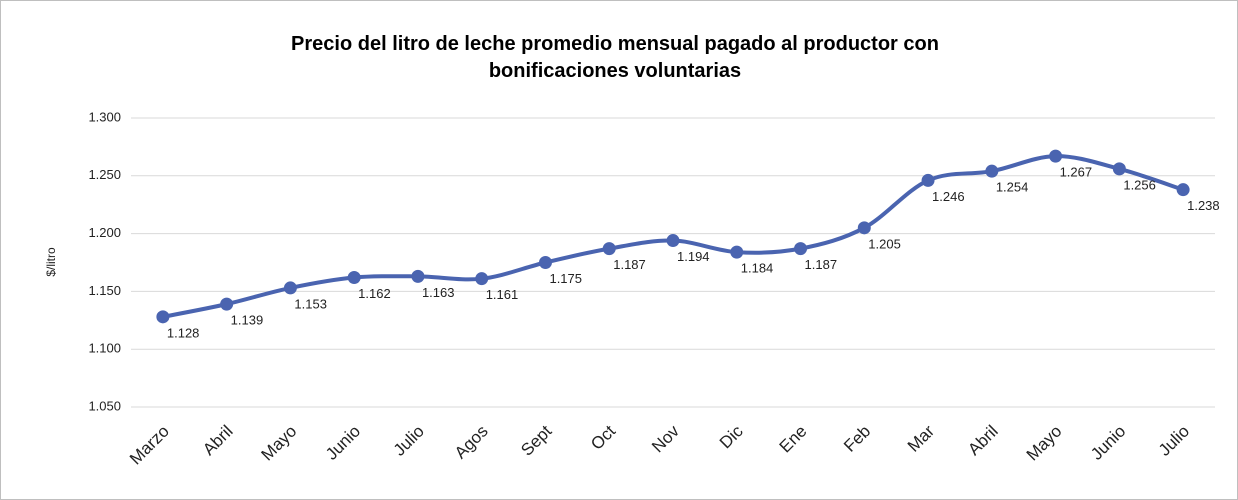  What do you see at coordinates (183, 332) in the screenshot?
I see `data-label: 1.128` at bounding box center [183, 332].